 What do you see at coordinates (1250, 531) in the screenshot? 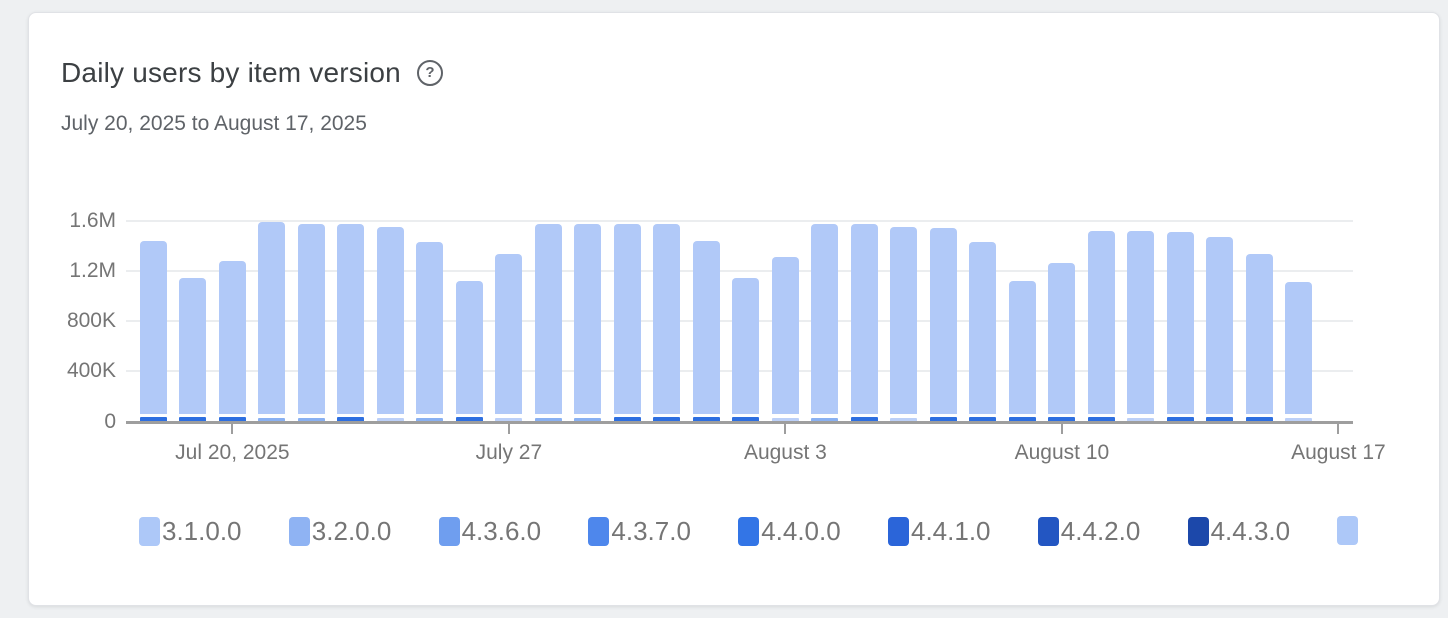
I see `legend-item-label: 4.4.3.0` at bounding box center [1250, 531].